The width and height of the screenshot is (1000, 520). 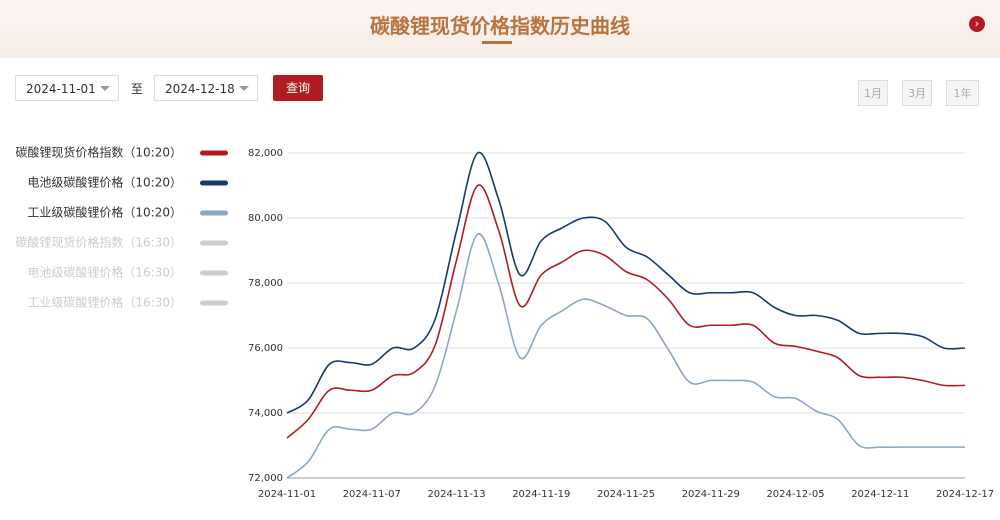 I want to click on range-button: 1月, so click(x=873, y=93).